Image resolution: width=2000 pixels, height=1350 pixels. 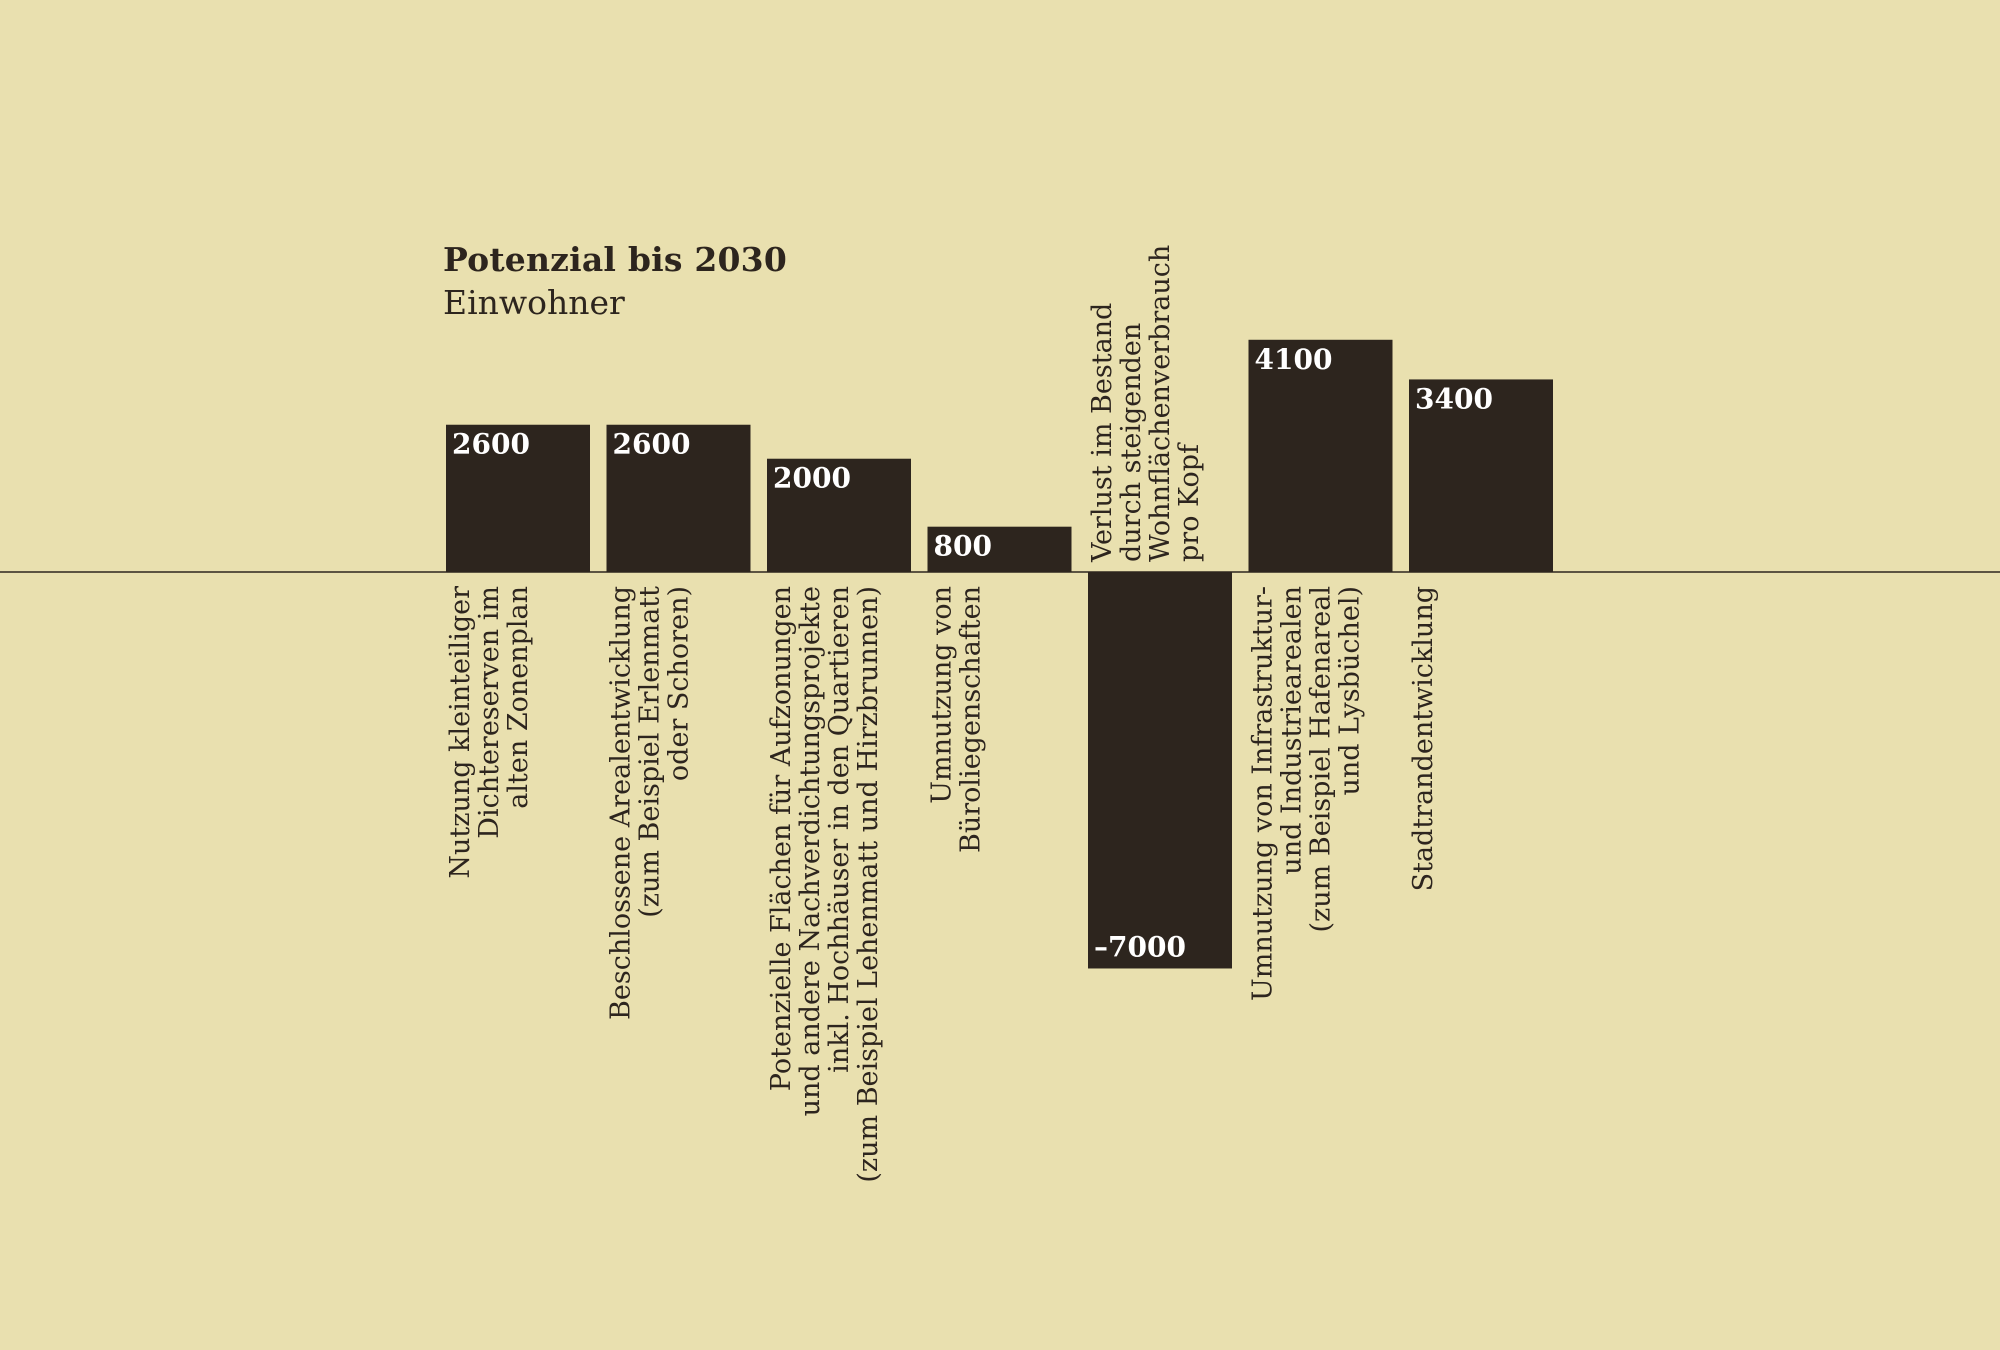 What do you see at coordinates (534, 302) in the screenshot?
I see `chart-subtitle: Einwohner` at bounding box center [534, 302].